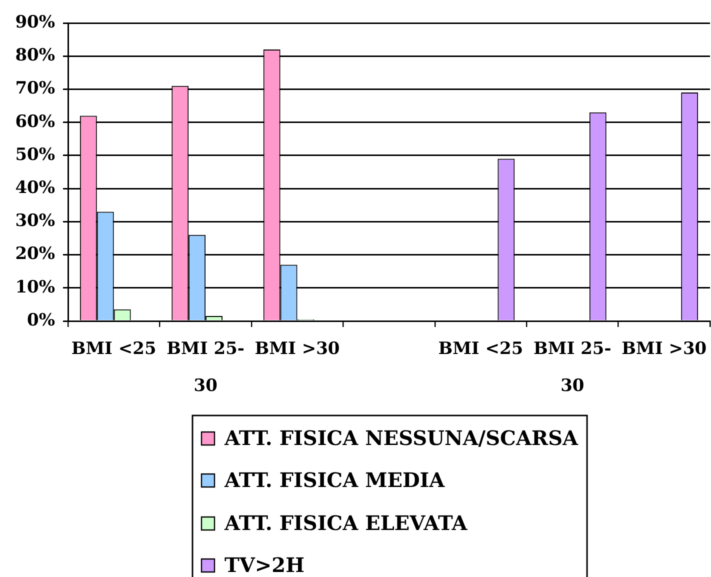 This screenshot has height=577, width=711. What do you see at coordinates (41, 320) in the screenshot?
I see `y-tick-label: 0%` at bounding box center [41, 320].